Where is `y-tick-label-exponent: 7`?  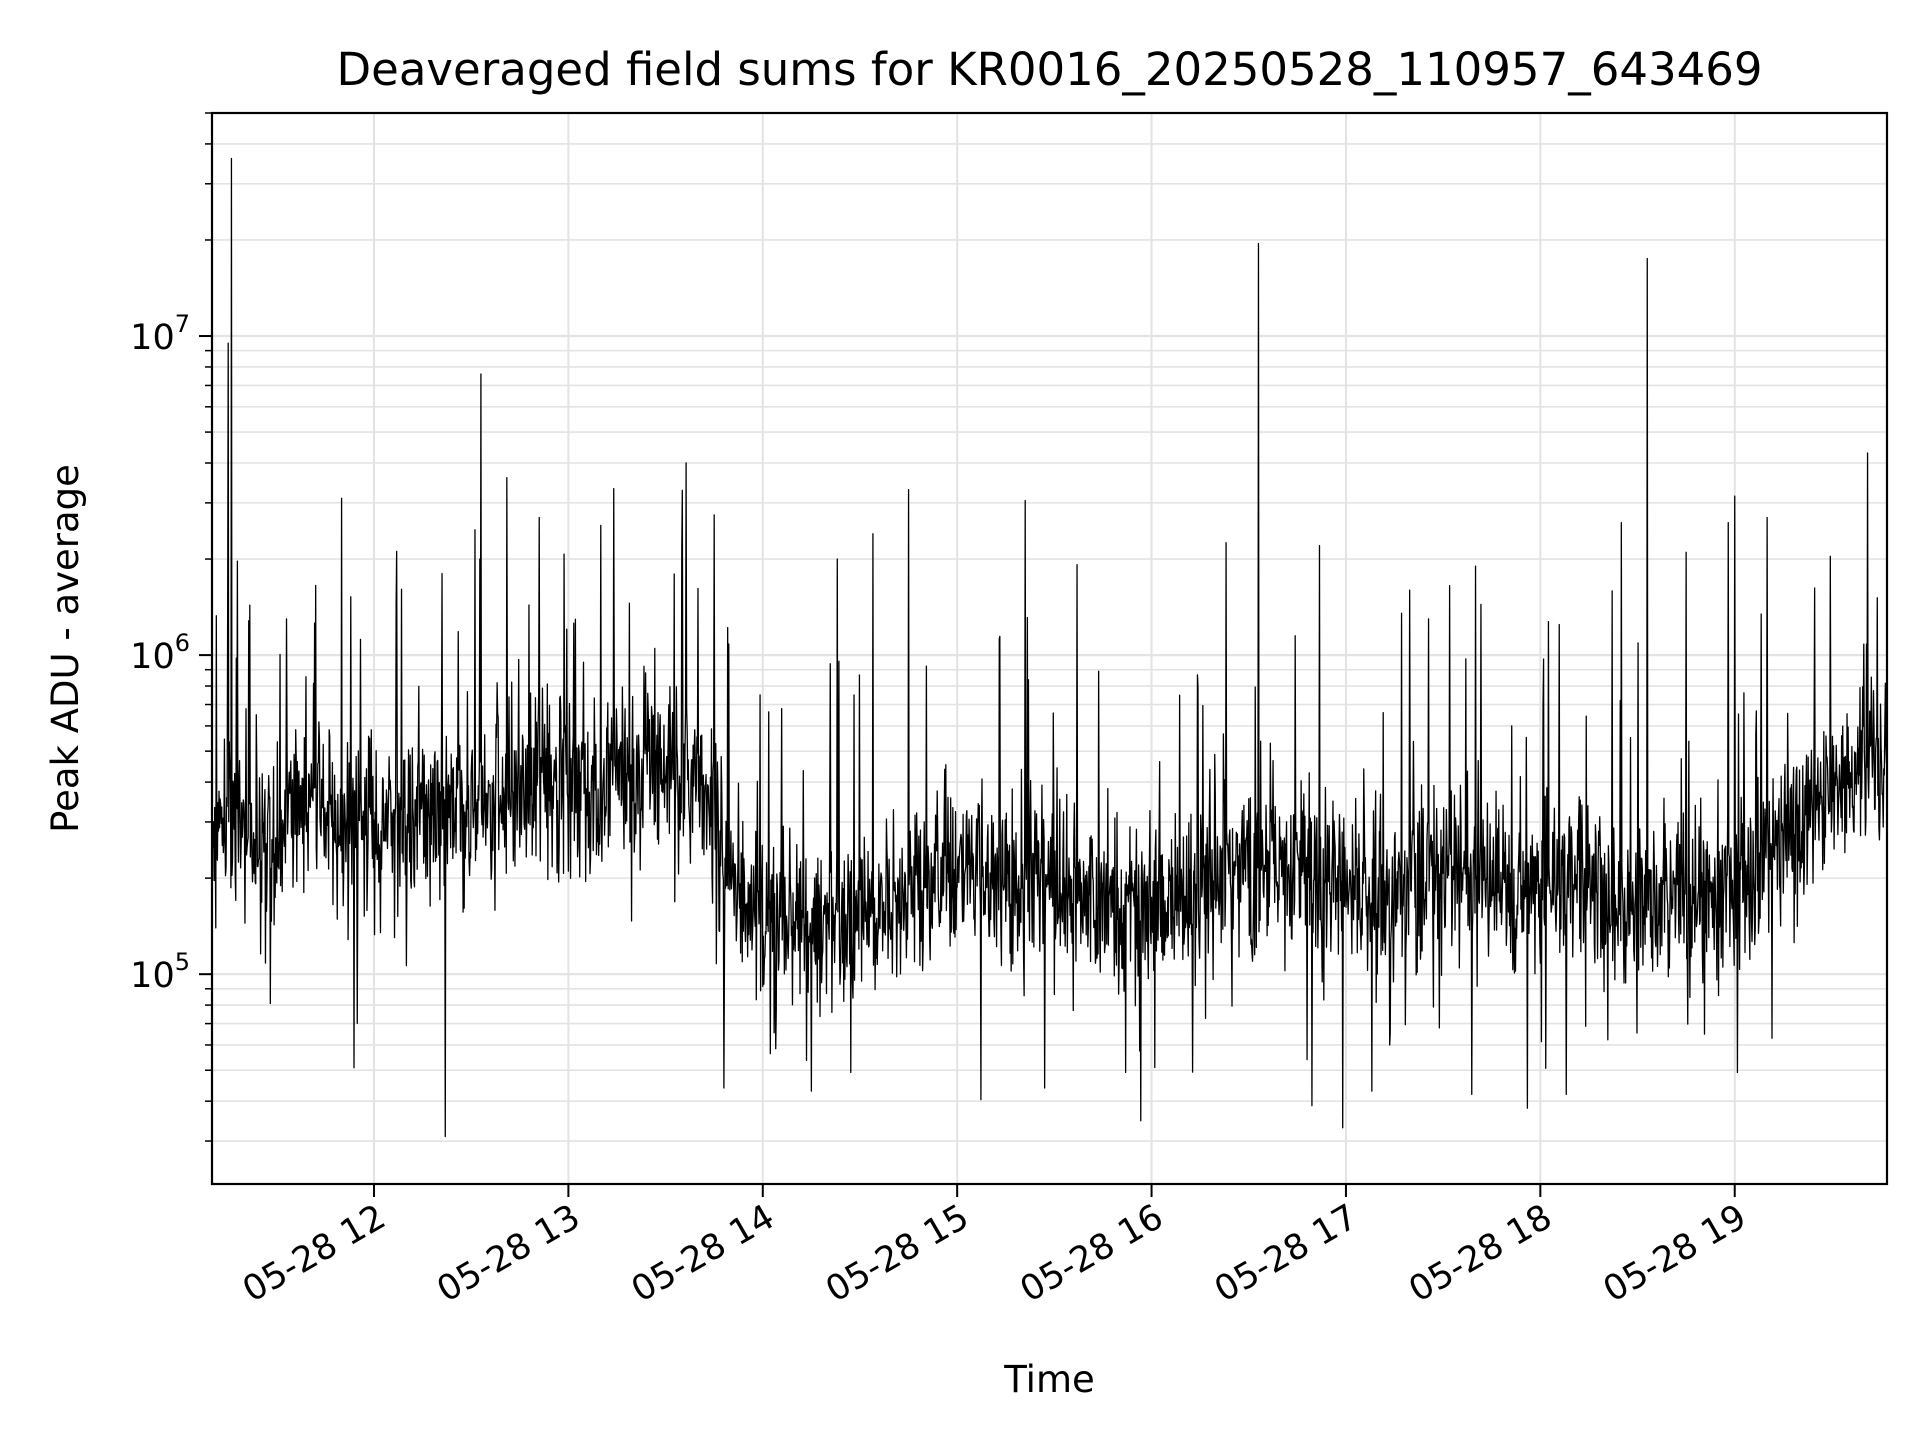 y-tick-label-exponent: 7 is located at coordinates (182, 324).